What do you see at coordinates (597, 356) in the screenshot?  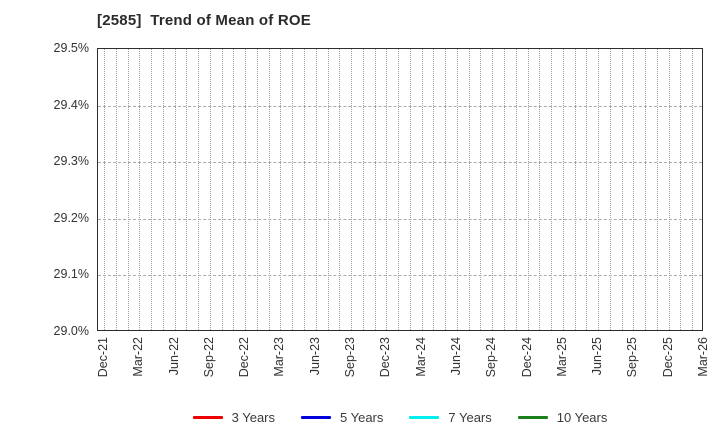 I see `x-tick-label: Jun-25` at bounding box center [597, 356].